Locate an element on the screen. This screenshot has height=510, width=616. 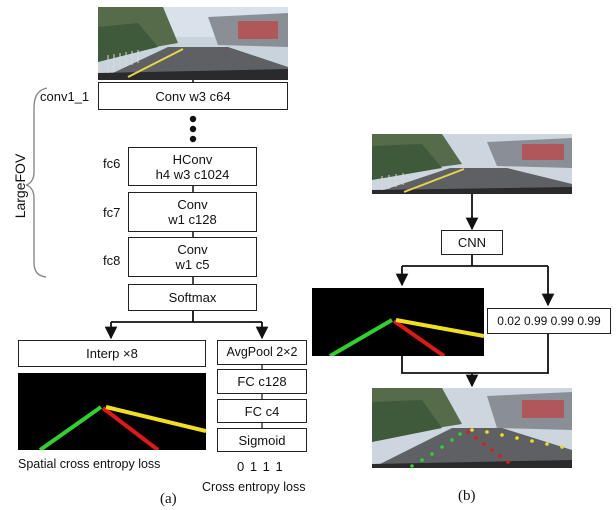
cnn-text: CNN is located at coordinates (472, 242).